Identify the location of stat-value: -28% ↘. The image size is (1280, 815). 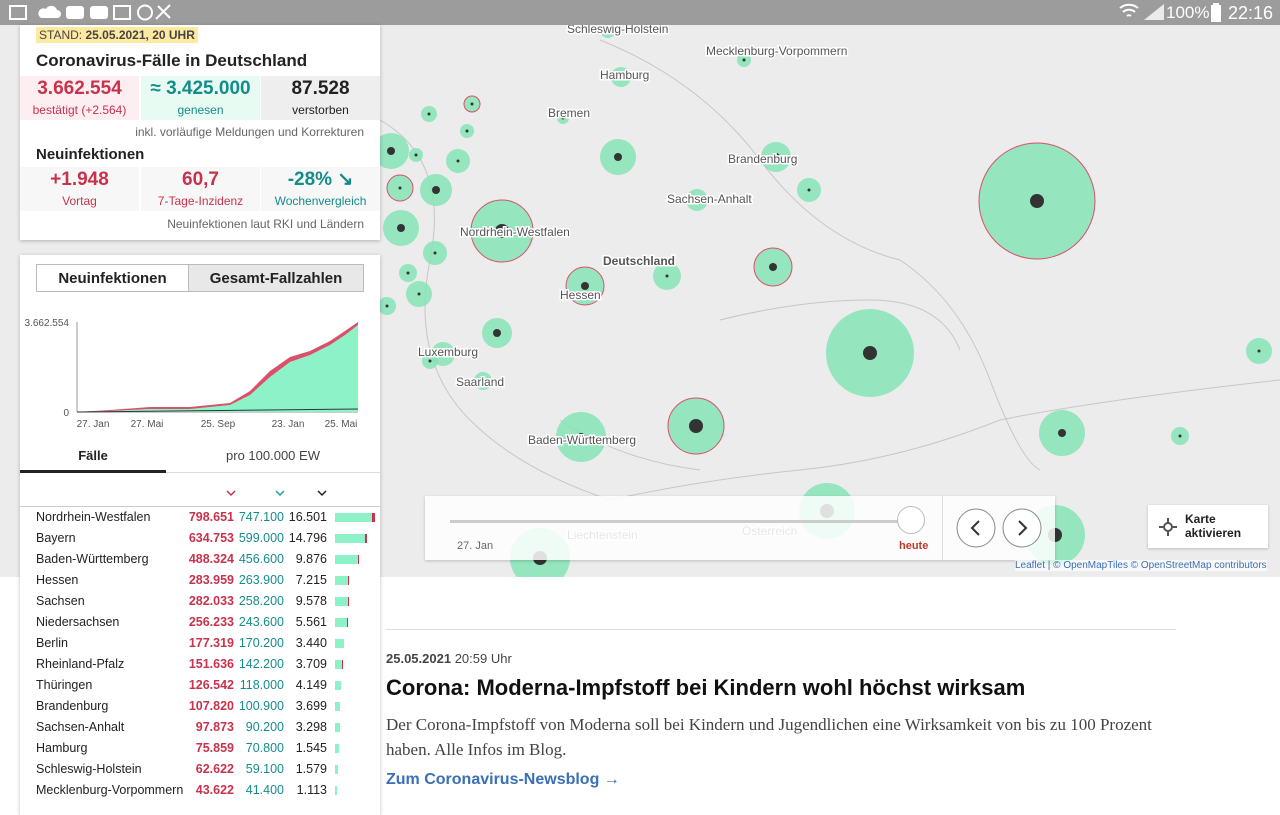
(320, 179).